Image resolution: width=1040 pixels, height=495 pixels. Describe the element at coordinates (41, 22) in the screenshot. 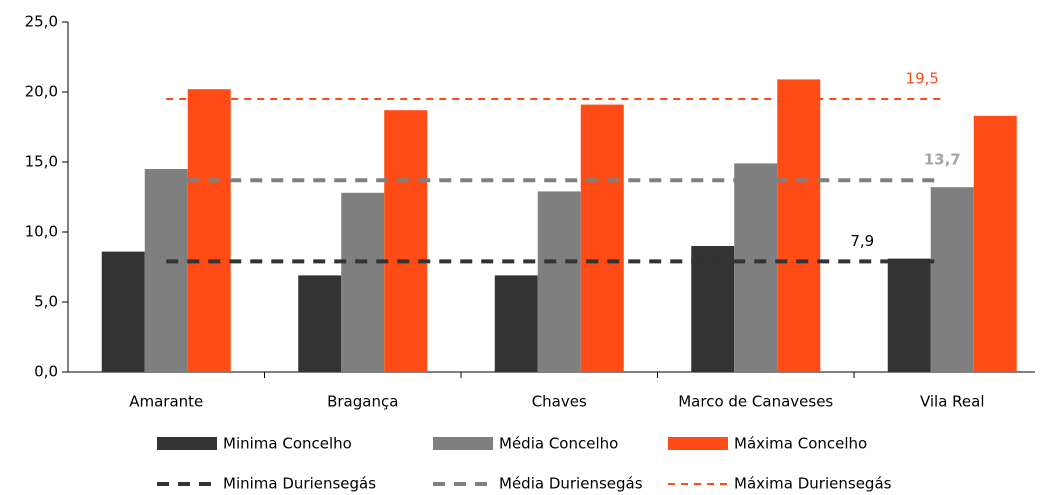

I see `y-tick-label: 25,0` at that location.